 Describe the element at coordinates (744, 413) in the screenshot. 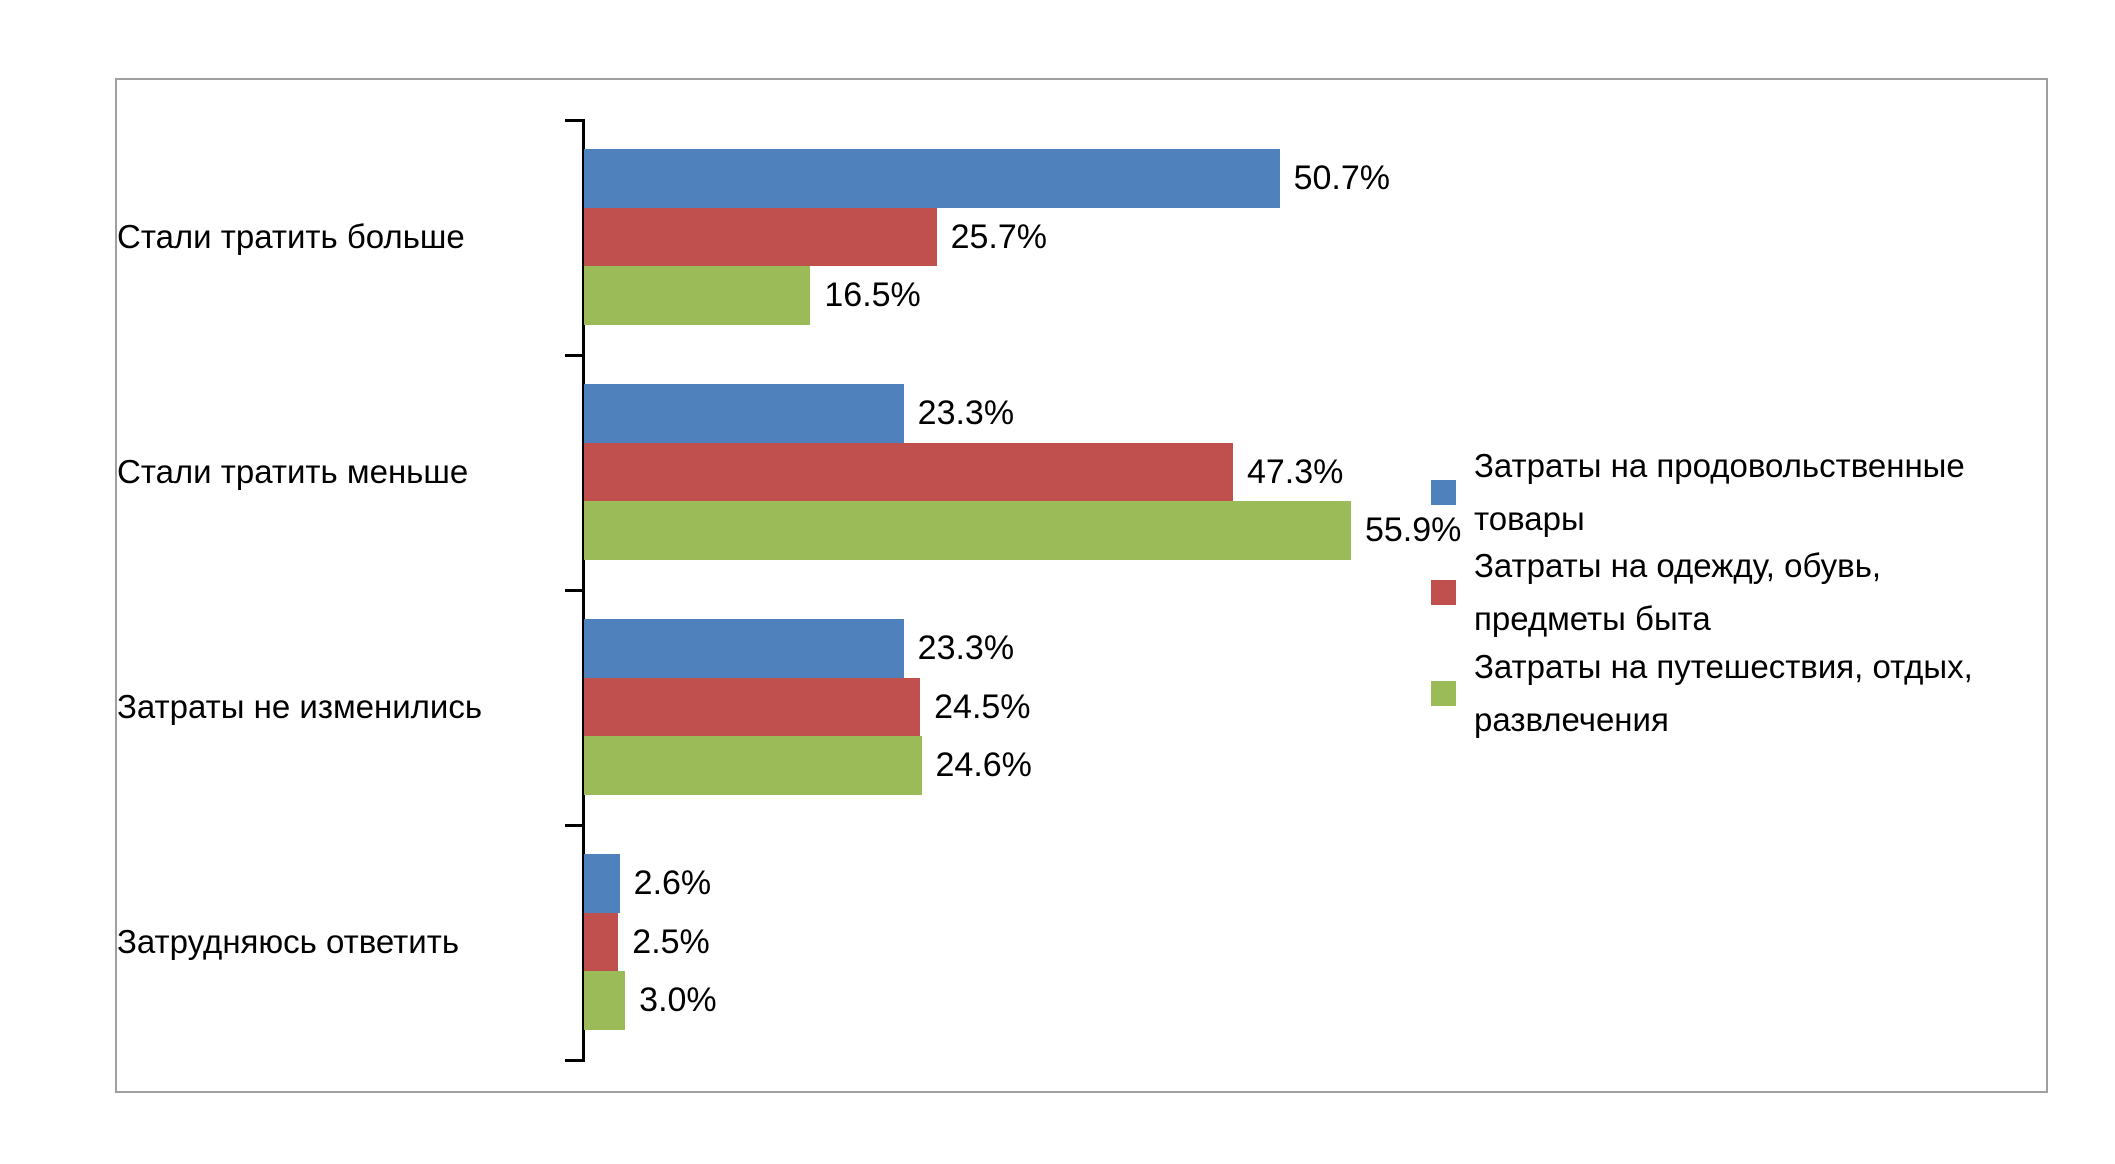

I see `bar-series1-cat2` at that location.